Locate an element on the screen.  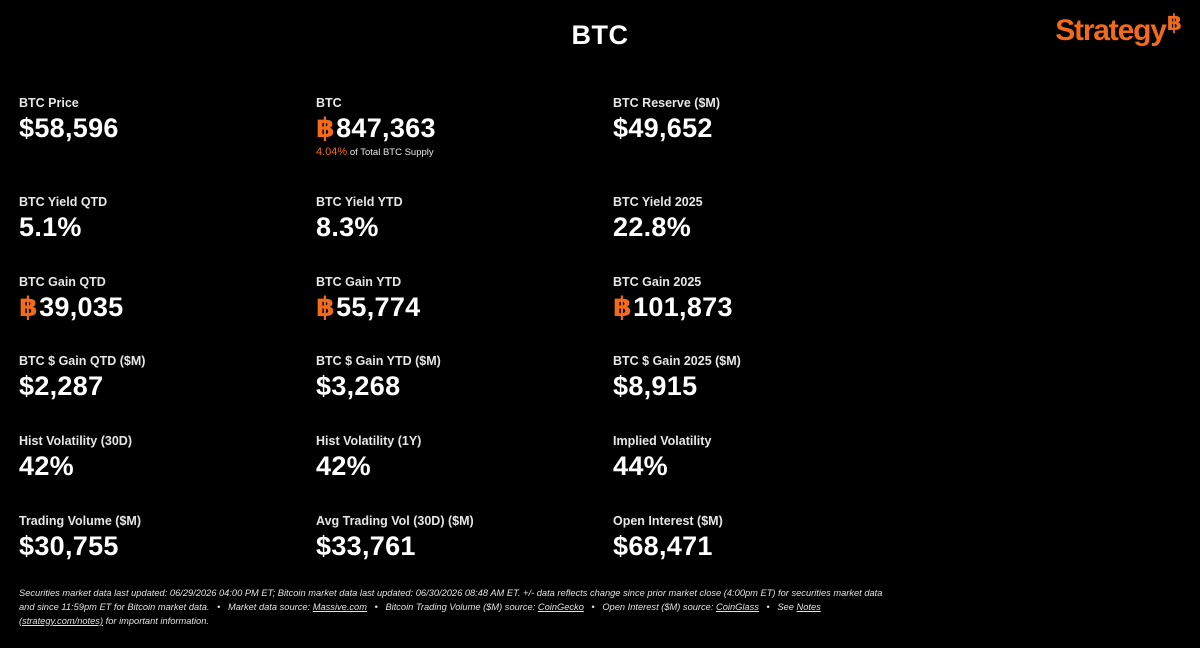
footer-text: Open Interest ($M) source: is located at coordinates (658, 607).